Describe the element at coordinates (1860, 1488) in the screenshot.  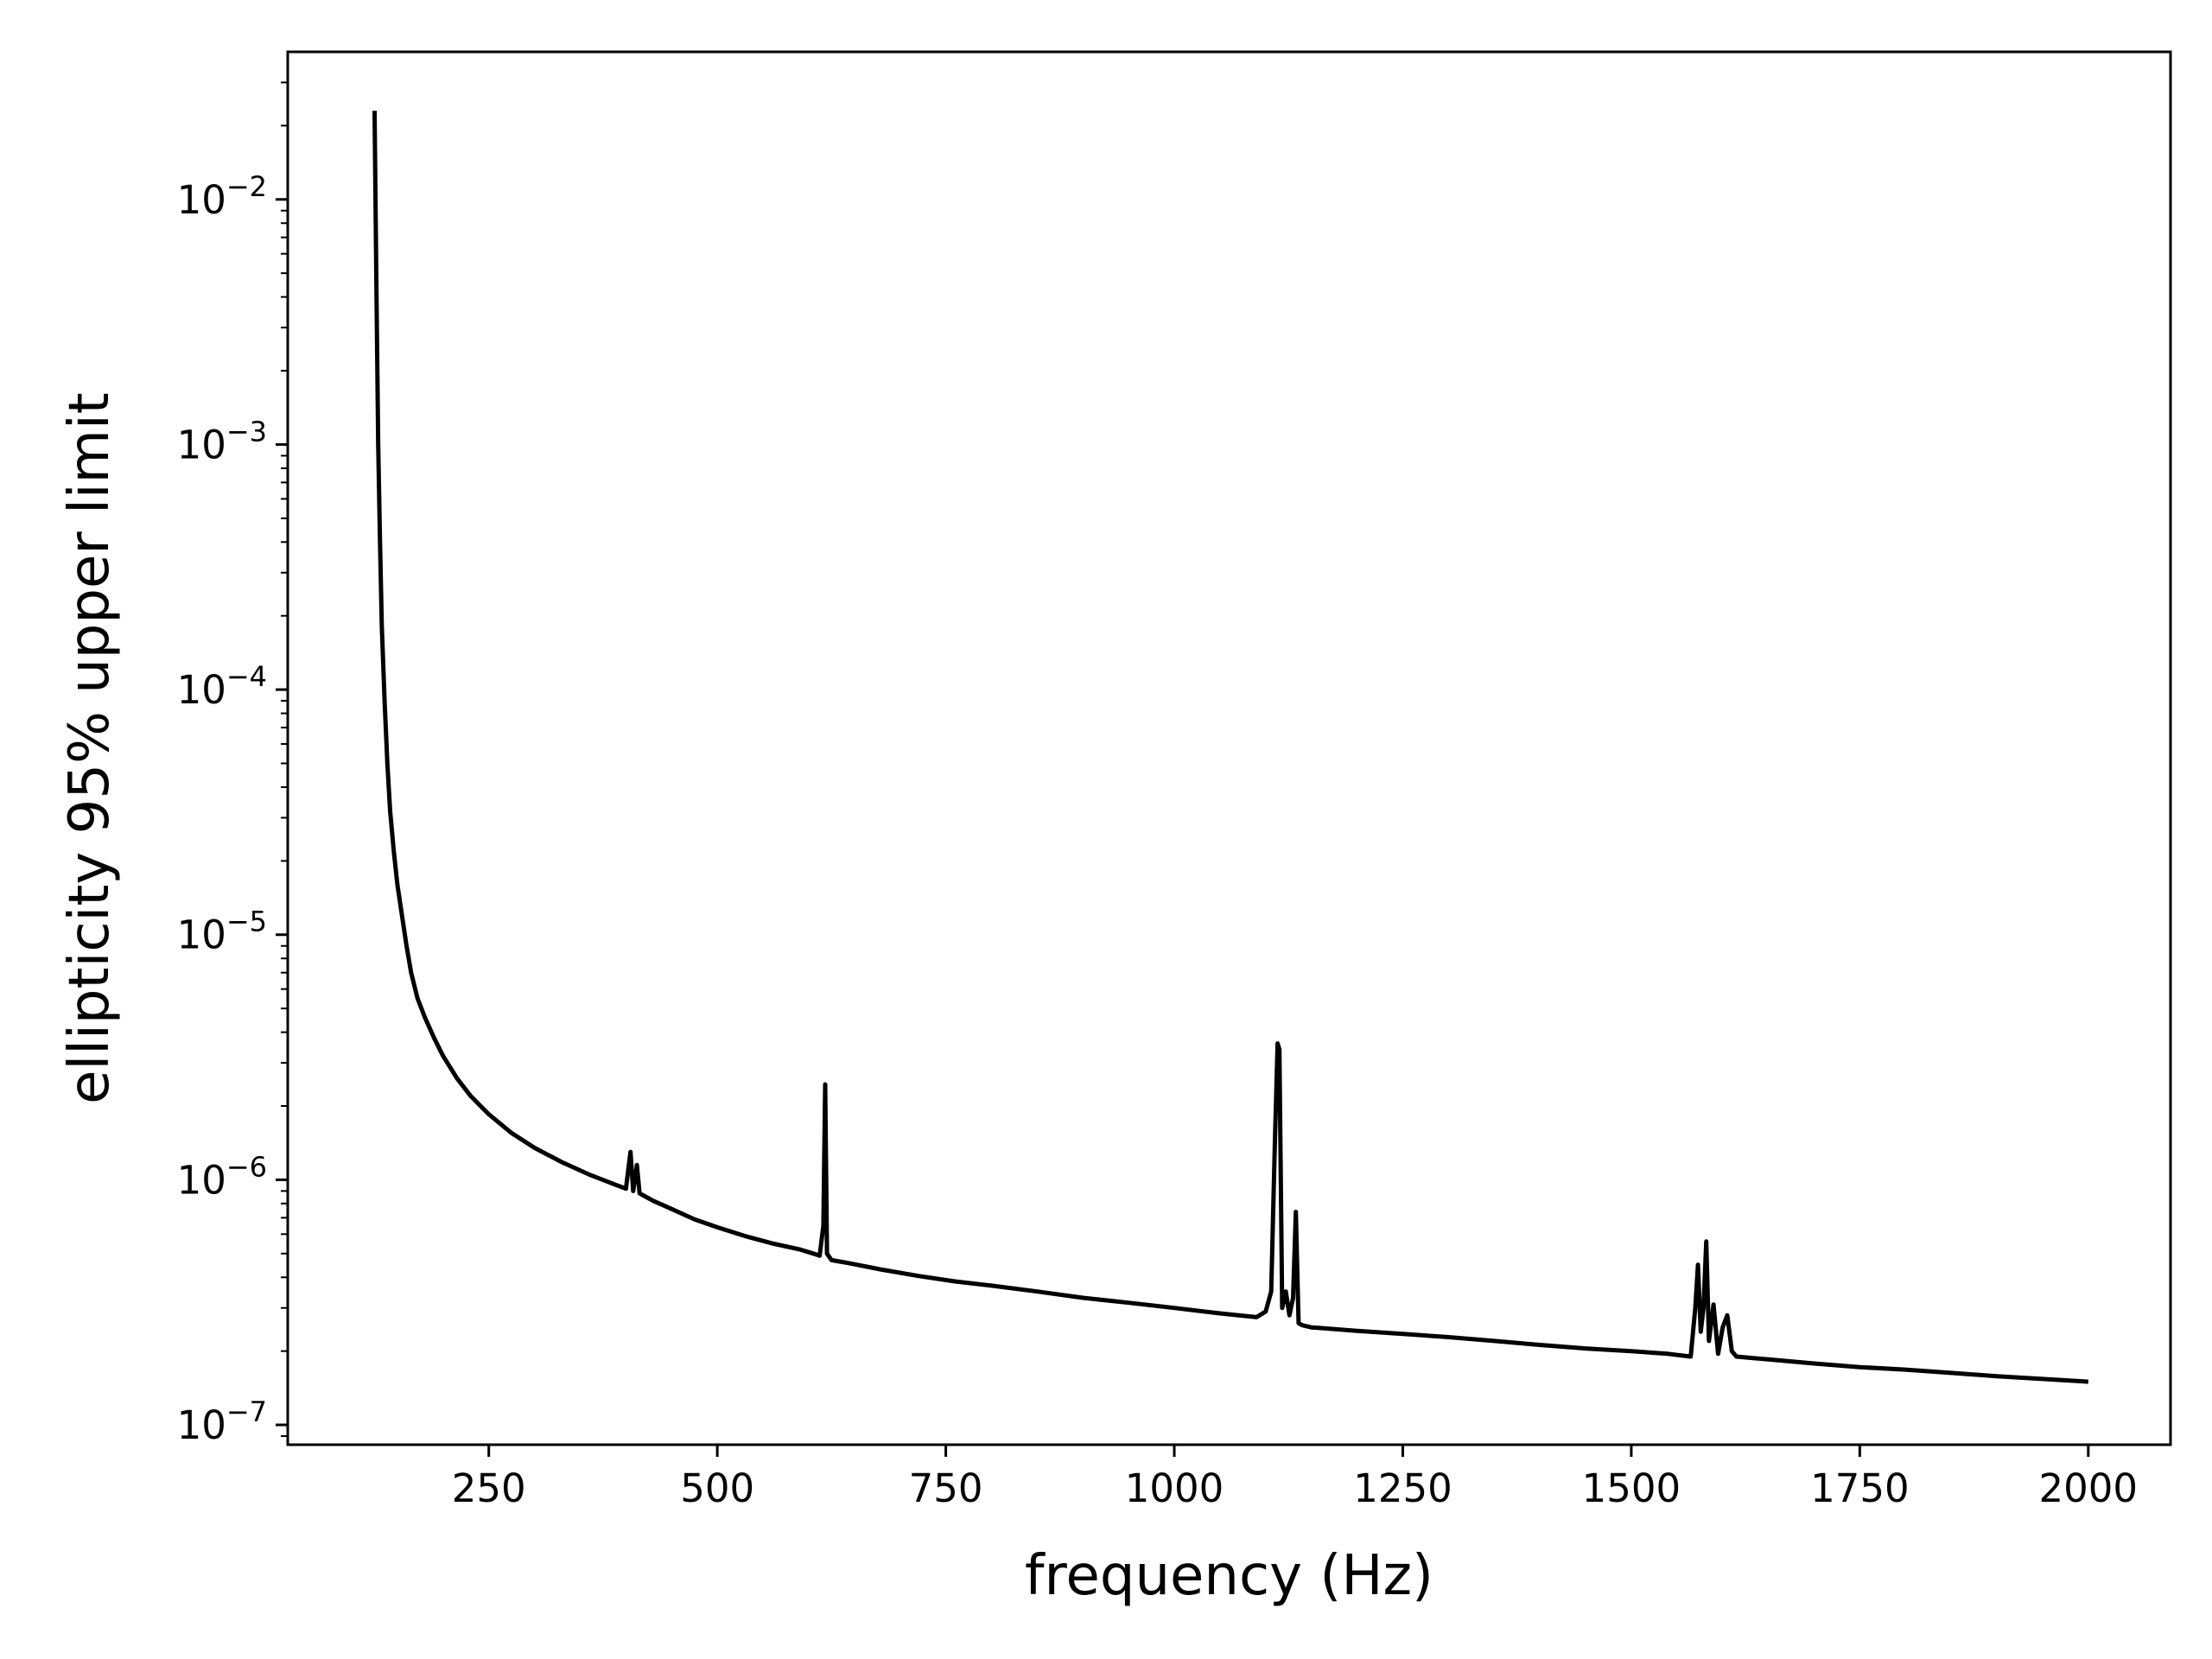
I see `x-tick-label: 1750` at that location.